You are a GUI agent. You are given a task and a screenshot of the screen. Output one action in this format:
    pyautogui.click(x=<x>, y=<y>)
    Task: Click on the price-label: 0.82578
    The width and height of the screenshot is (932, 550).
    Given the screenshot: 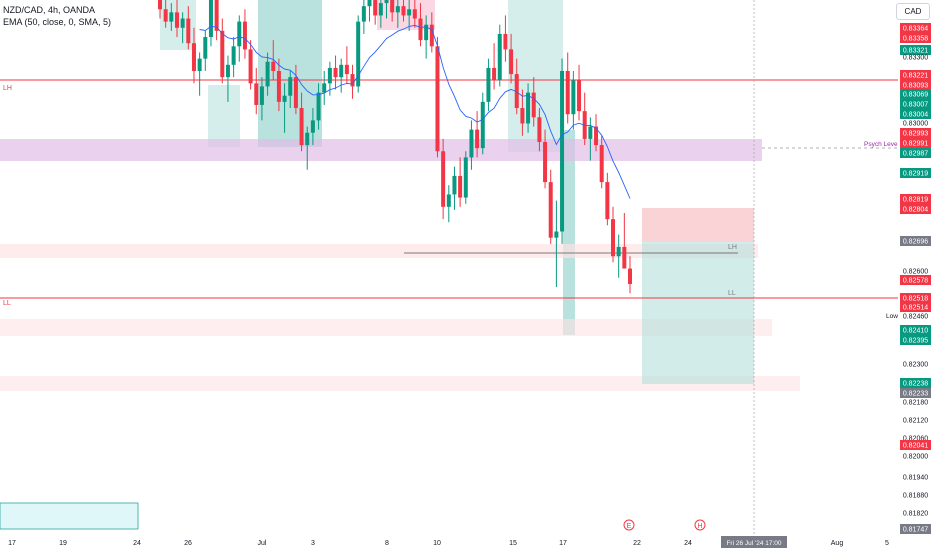 What is the action you would take?
    pyautogui.click(x=915, y=281)
    